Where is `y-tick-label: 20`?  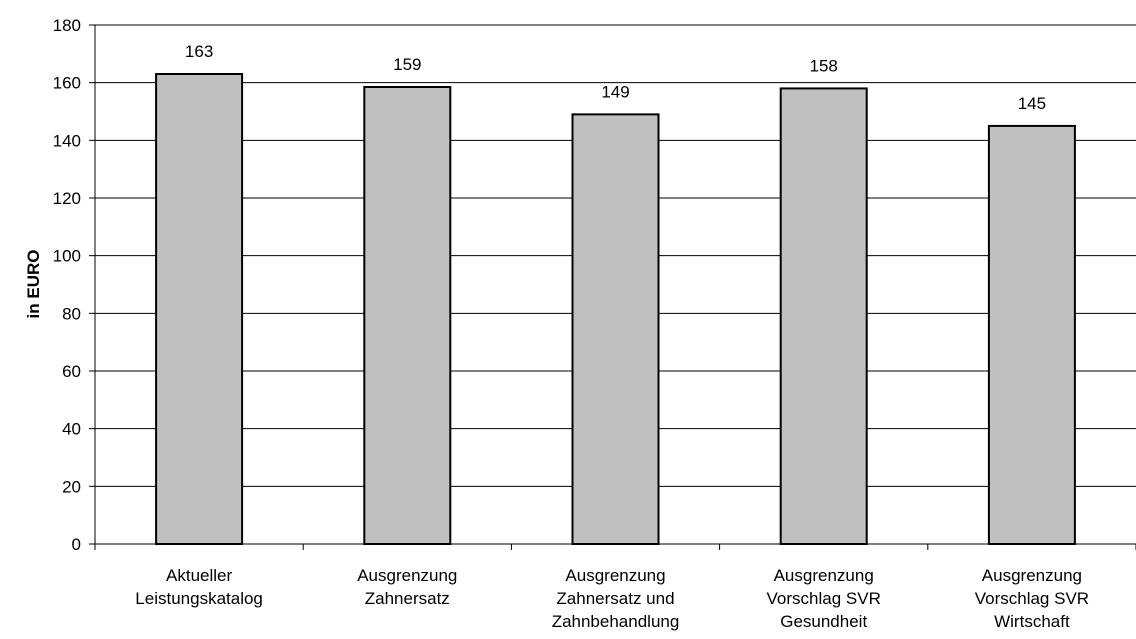 y-tick-label: 20 is located at coordinates (71, 486).